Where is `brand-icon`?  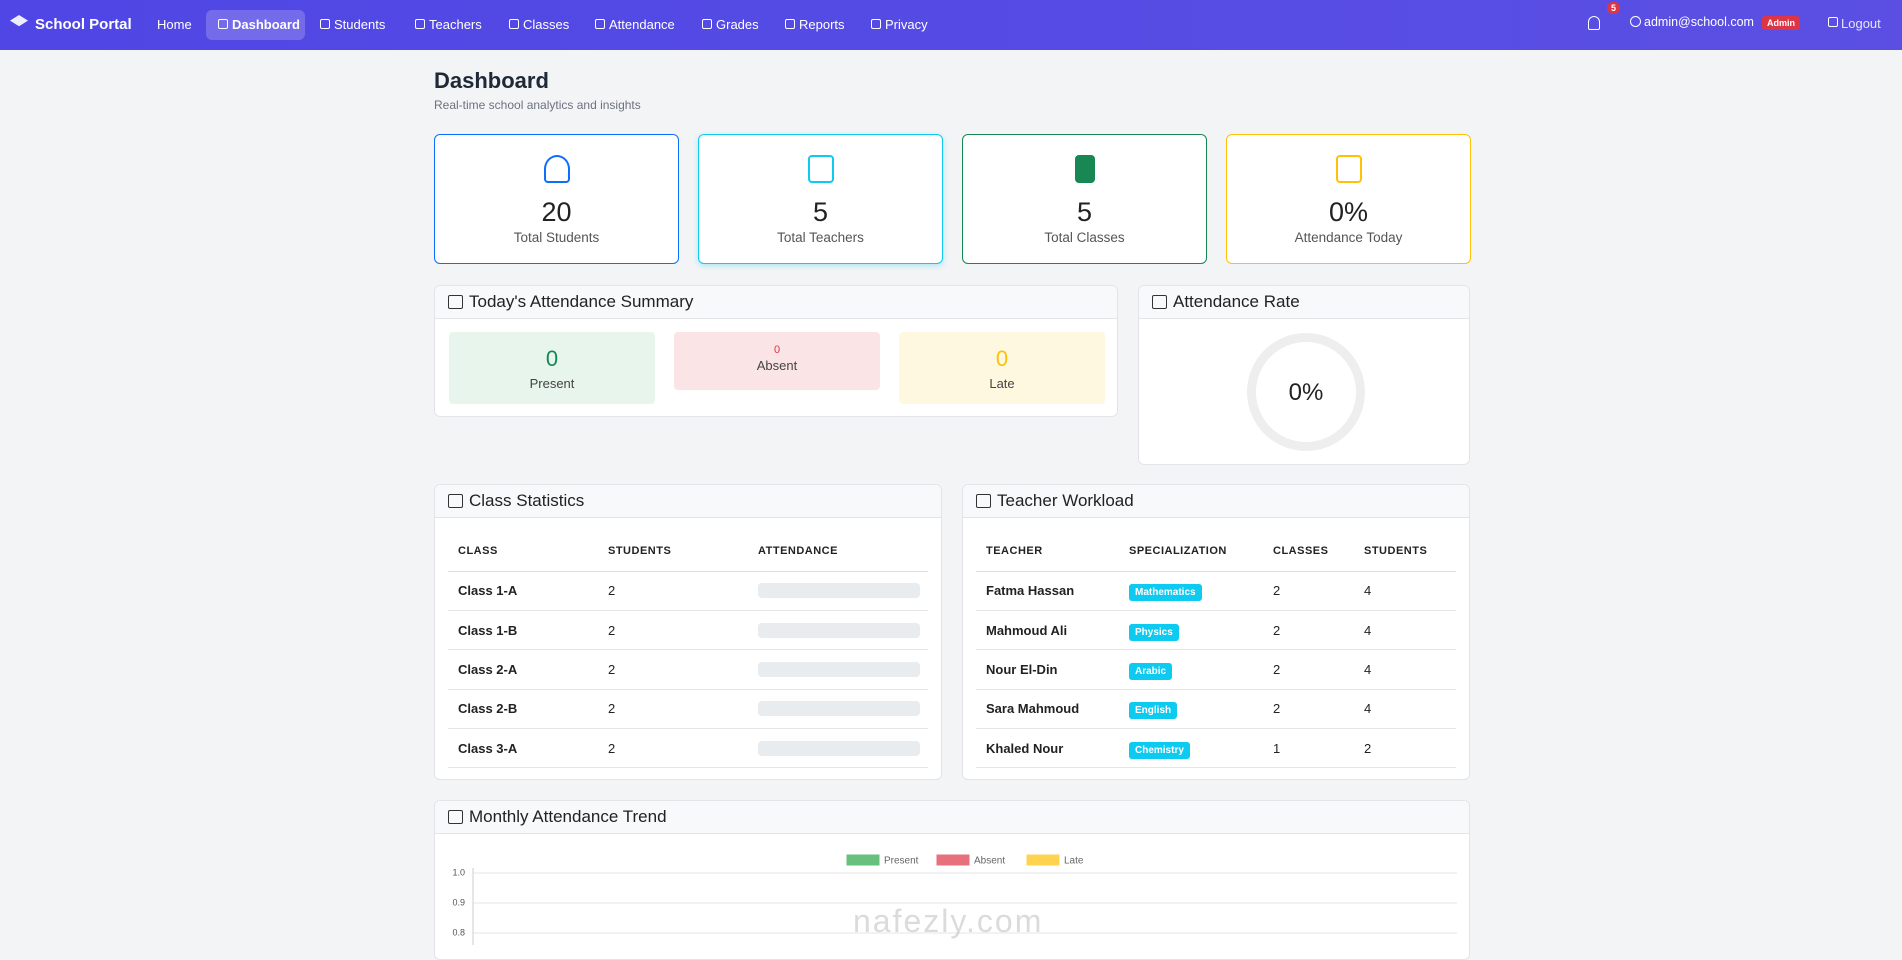 brand-icon is located at coordinates (19, 21).